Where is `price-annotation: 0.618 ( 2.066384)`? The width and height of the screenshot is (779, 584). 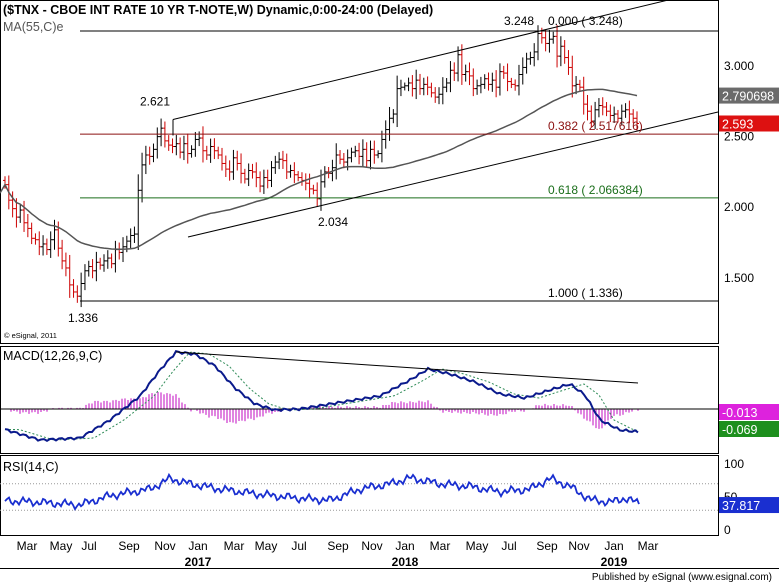
price-annotation: 0.618 ( 2.066384) is located at coordinates (595, 190).